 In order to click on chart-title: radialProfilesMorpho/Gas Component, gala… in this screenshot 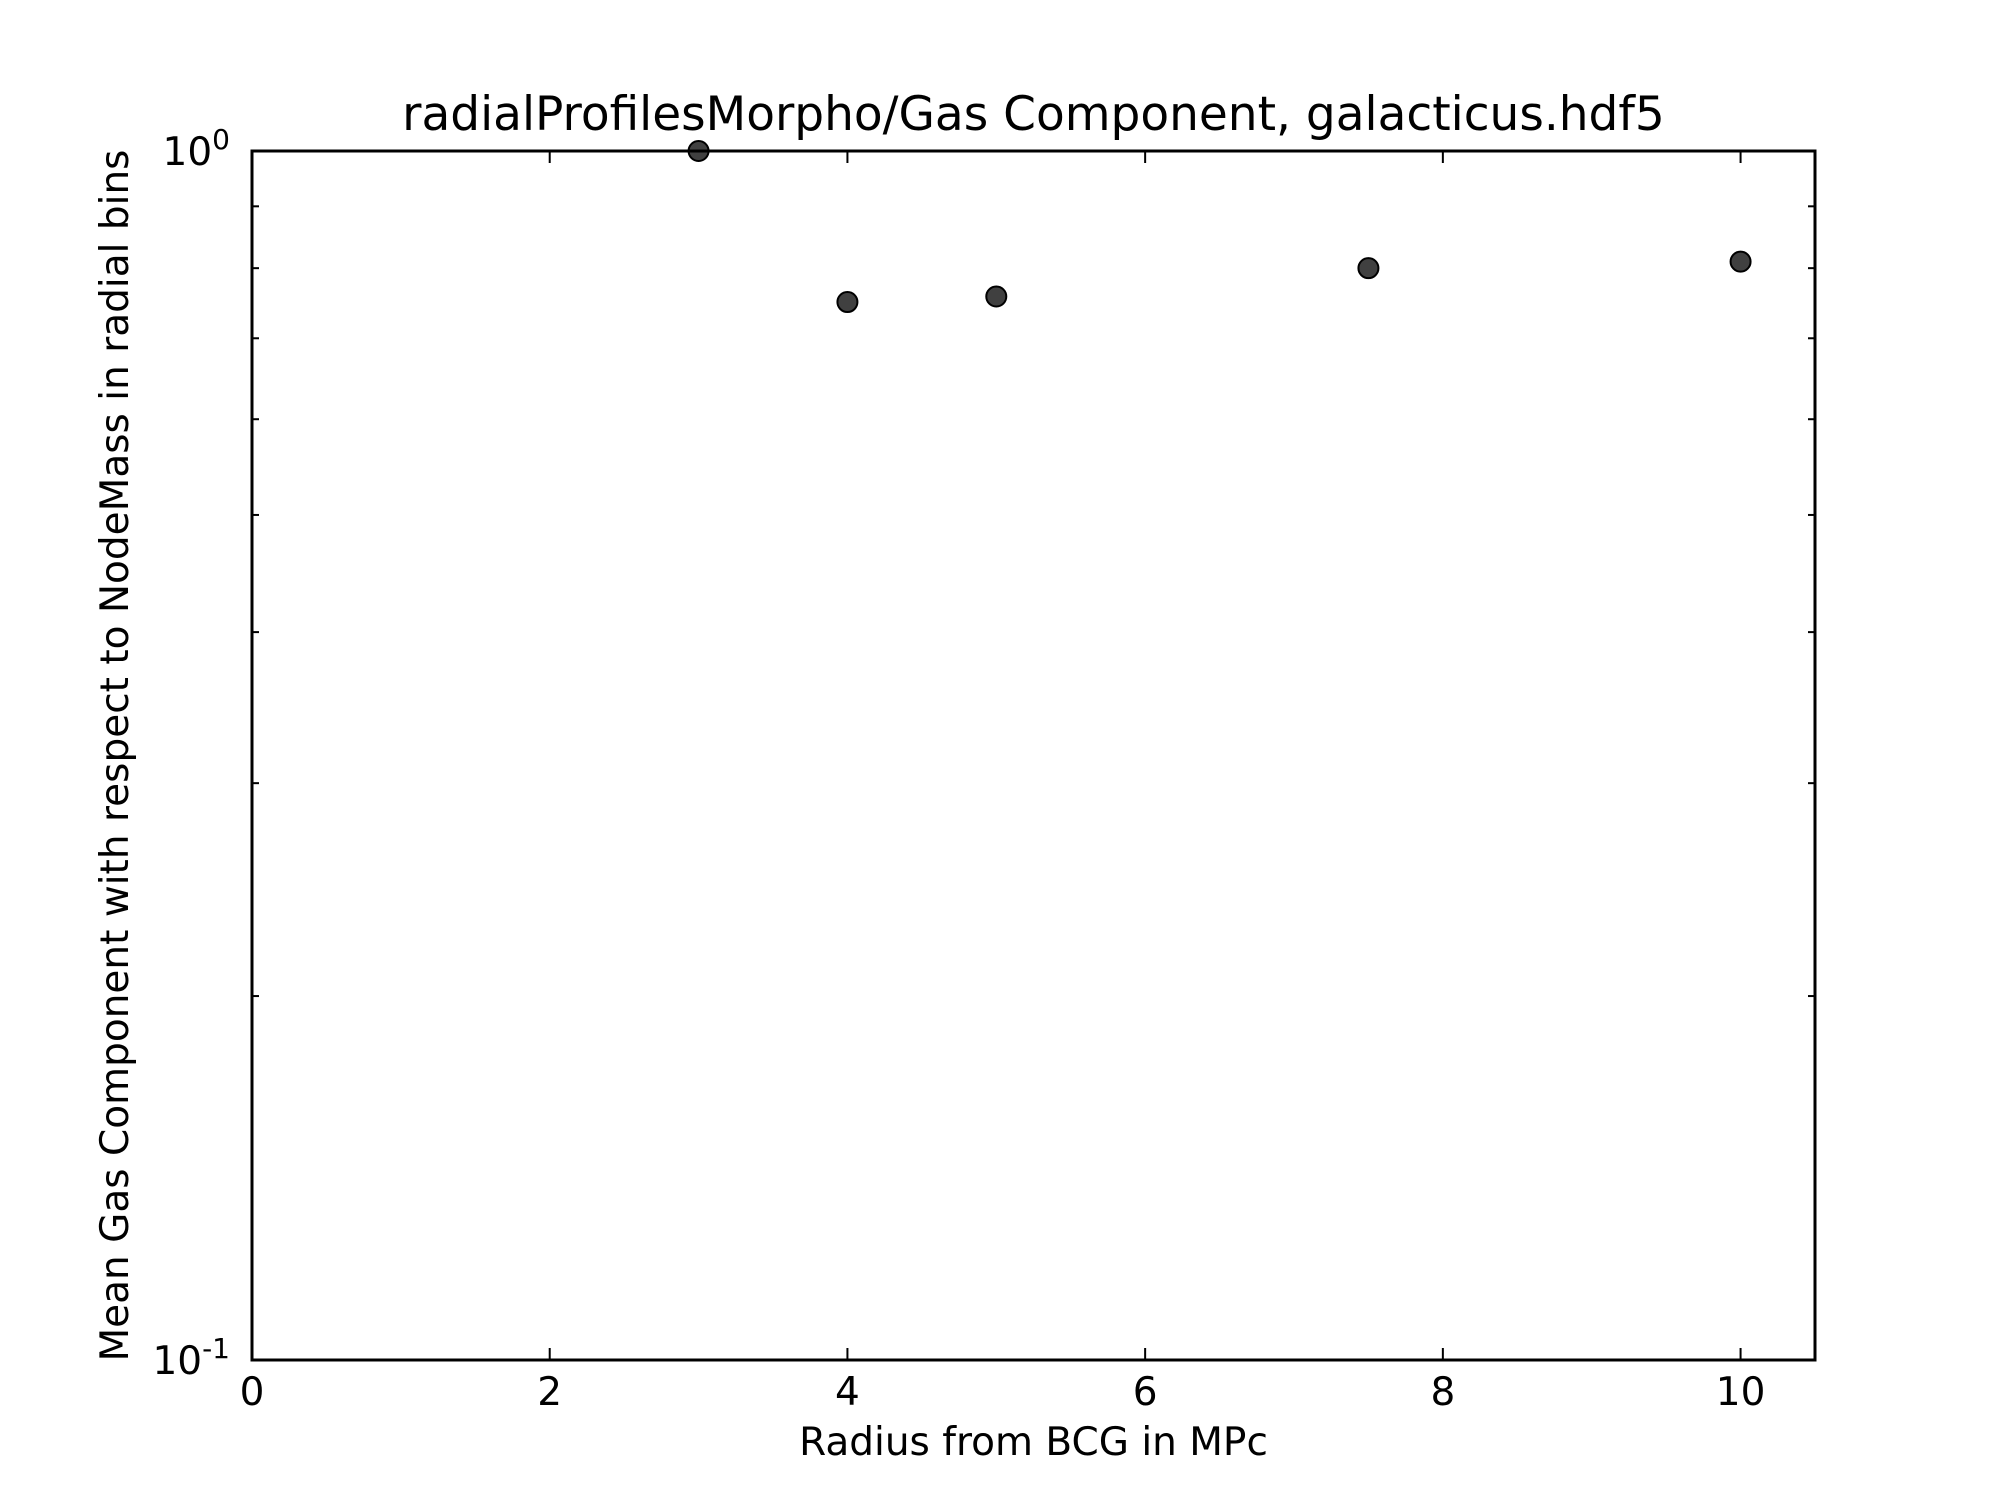, I will do `click(1033, 114)`.